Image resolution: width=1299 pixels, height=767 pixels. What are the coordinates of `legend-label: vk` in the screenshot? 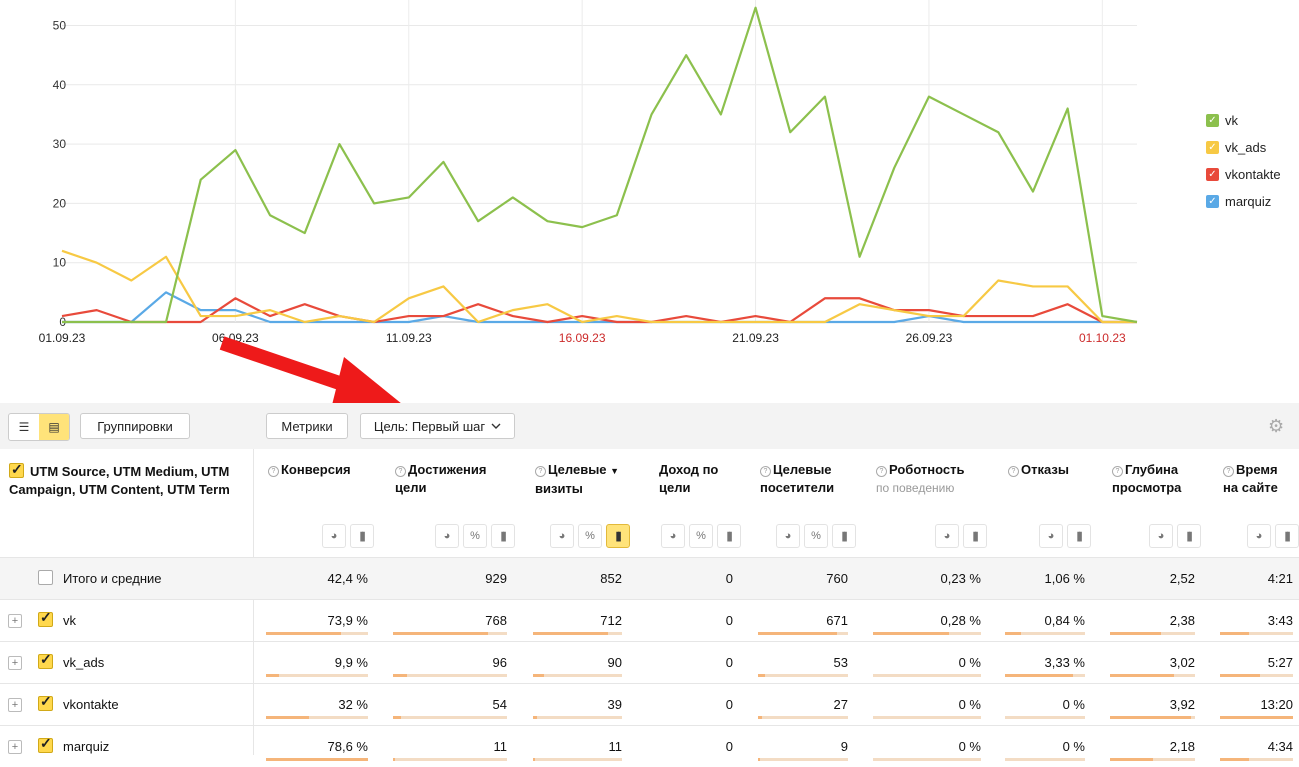 It's located at (1231, 120).